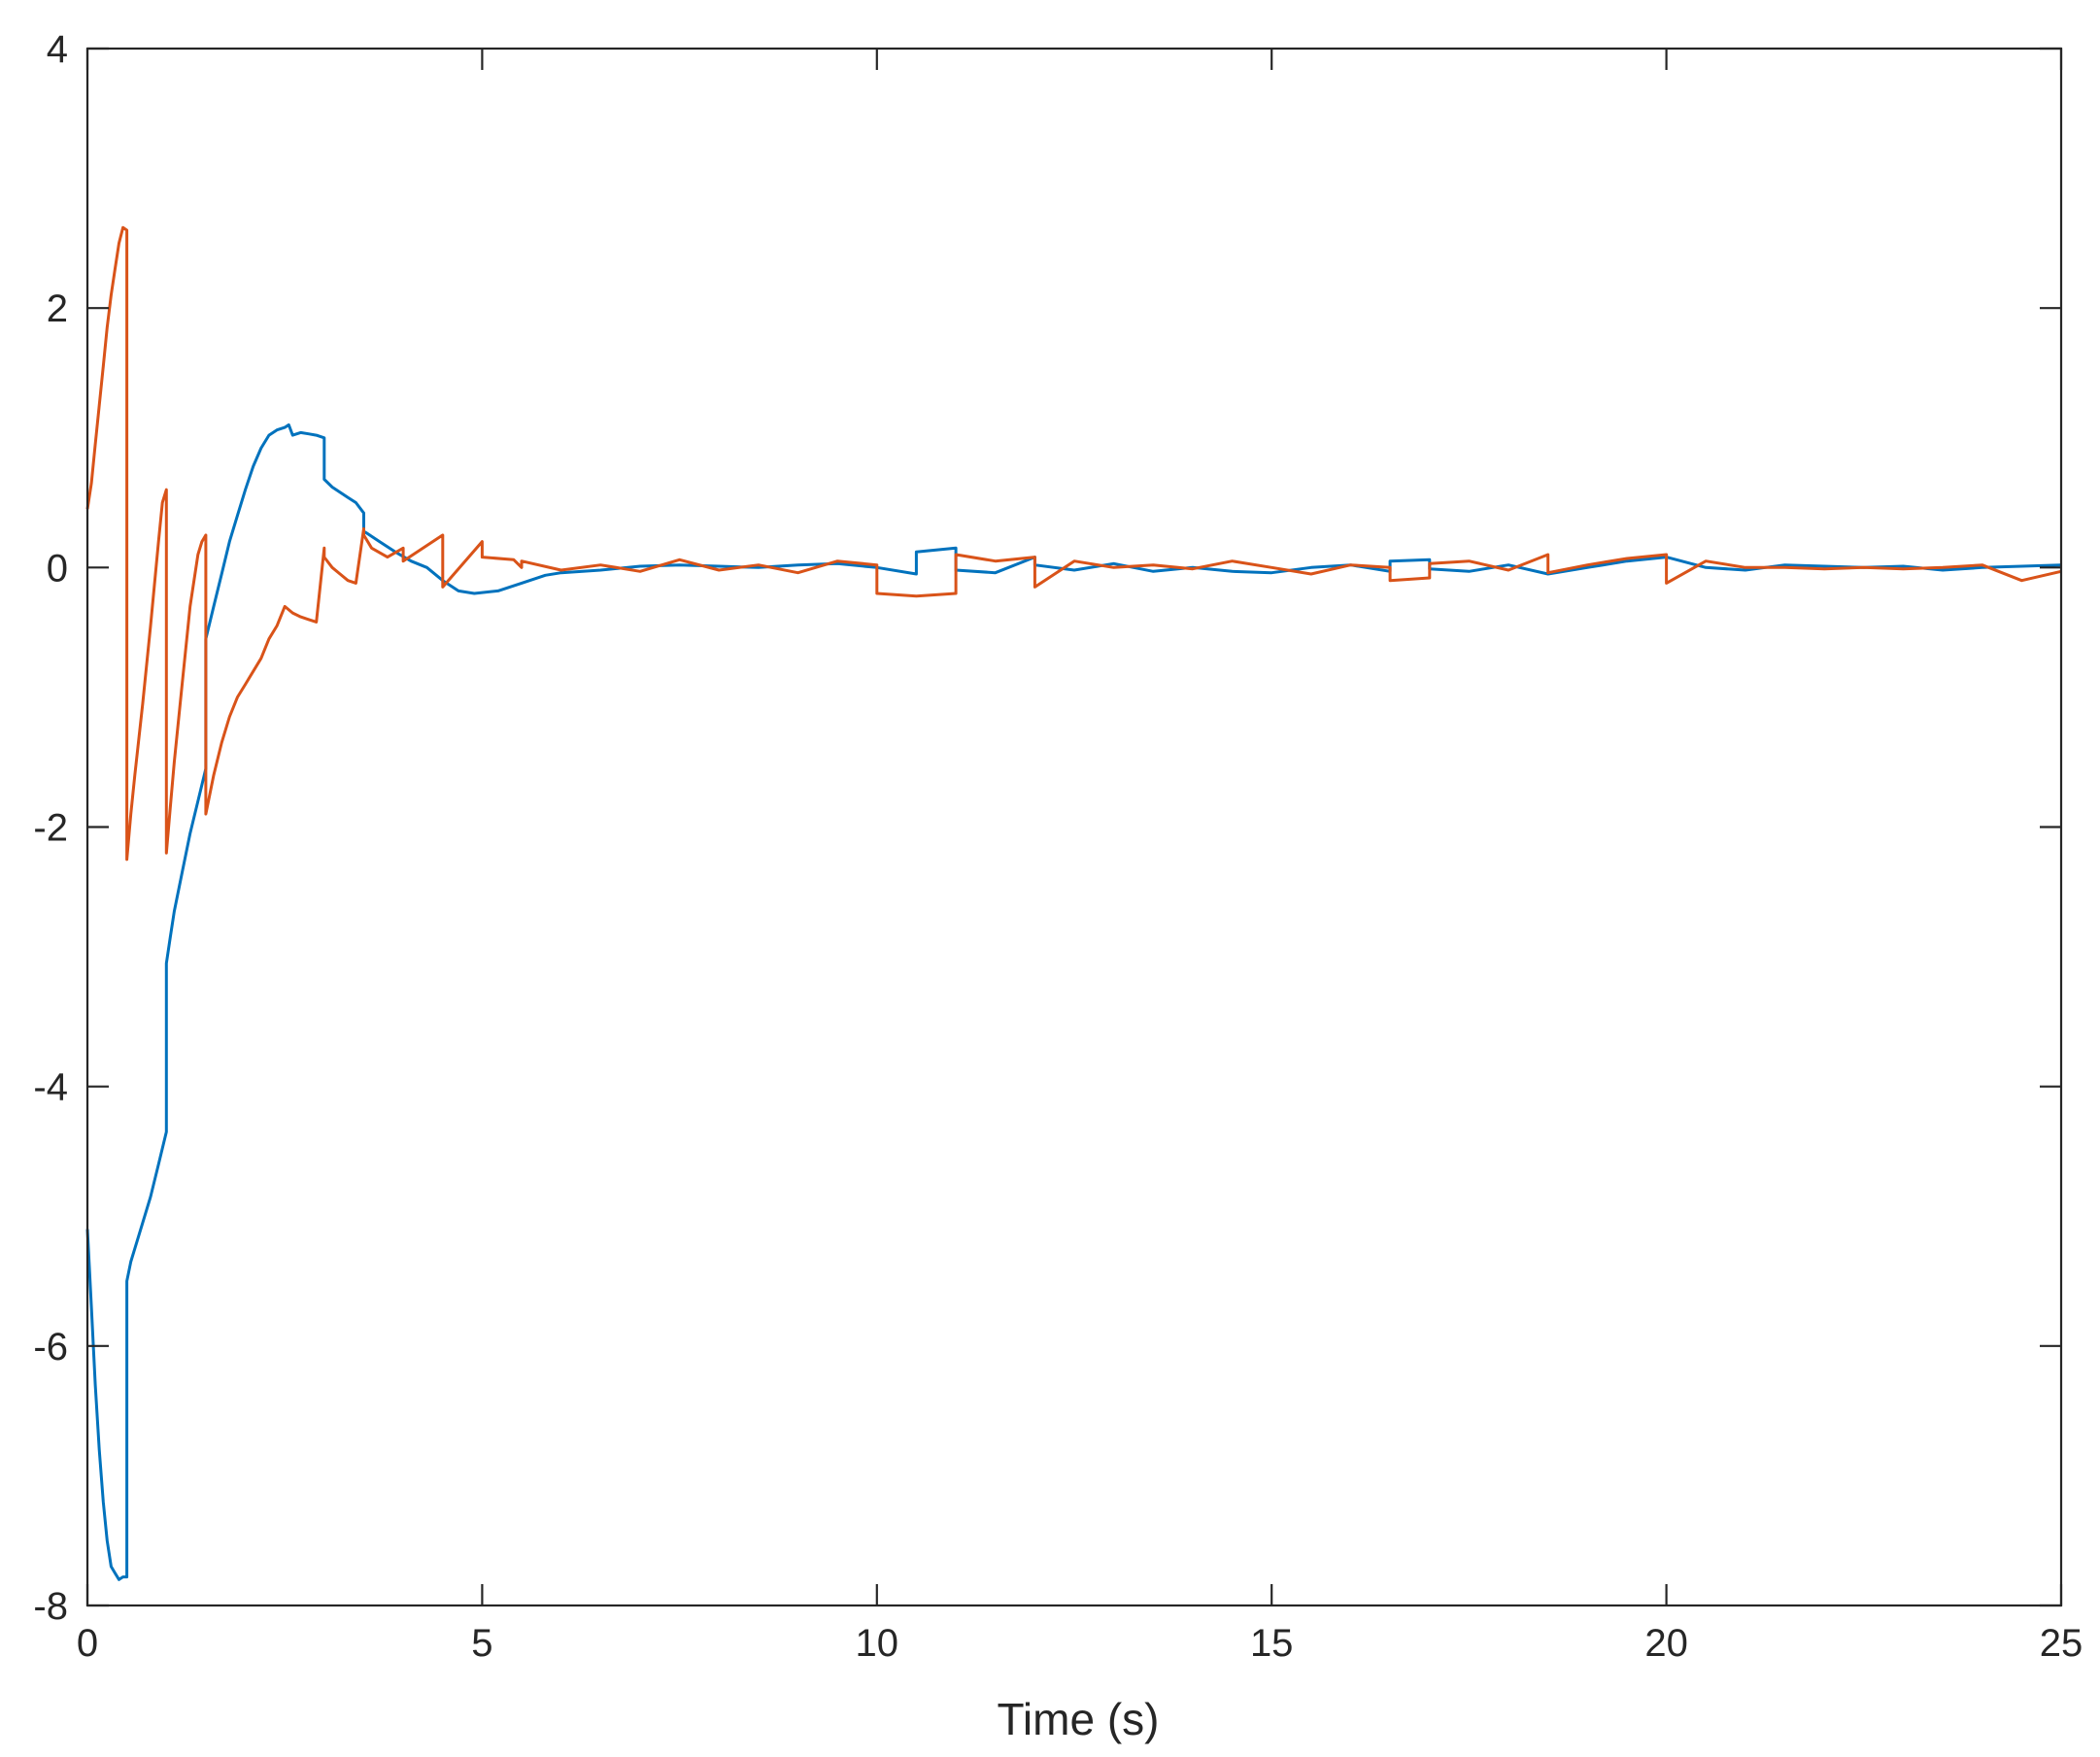 The width and height of the screenshot is (2100, 1757). I want to click on x-tick-label: 20, so click(1666, 1643).